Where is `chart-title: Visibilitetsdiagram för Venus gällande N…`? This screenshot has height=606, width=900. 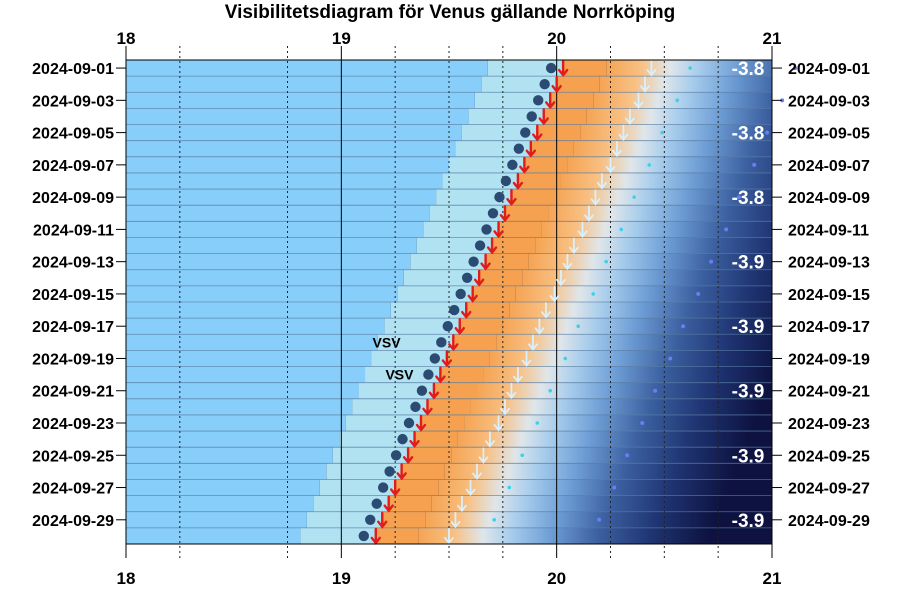 chart-title: Visibilitetsdiagram för Venus gällande N… is located at coordinates (450, 12).